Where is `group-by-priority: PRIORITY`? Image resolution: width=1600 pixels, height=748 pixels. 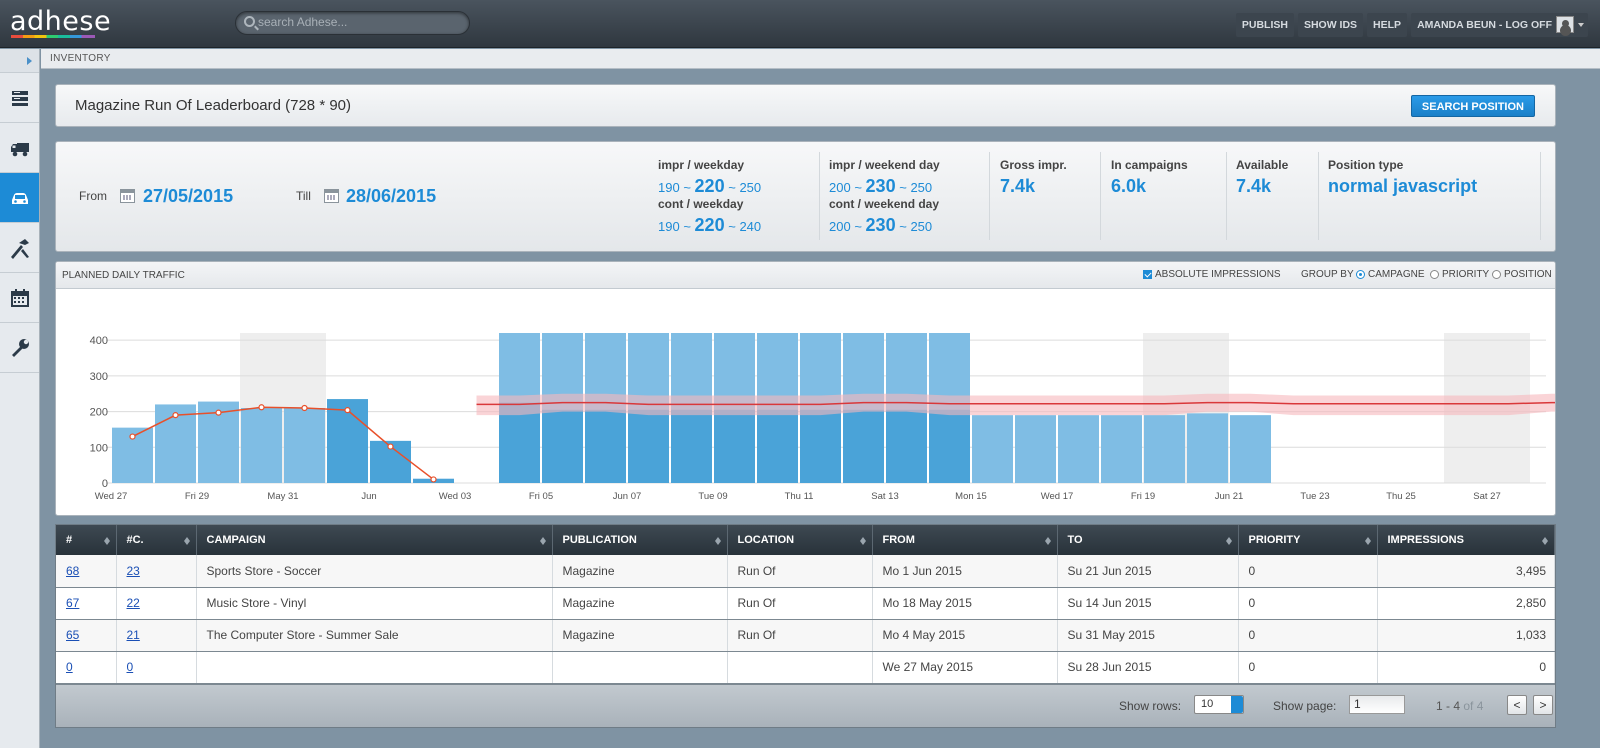 group-by-priority: PRIORITY is located at coordinates (1459, 274).